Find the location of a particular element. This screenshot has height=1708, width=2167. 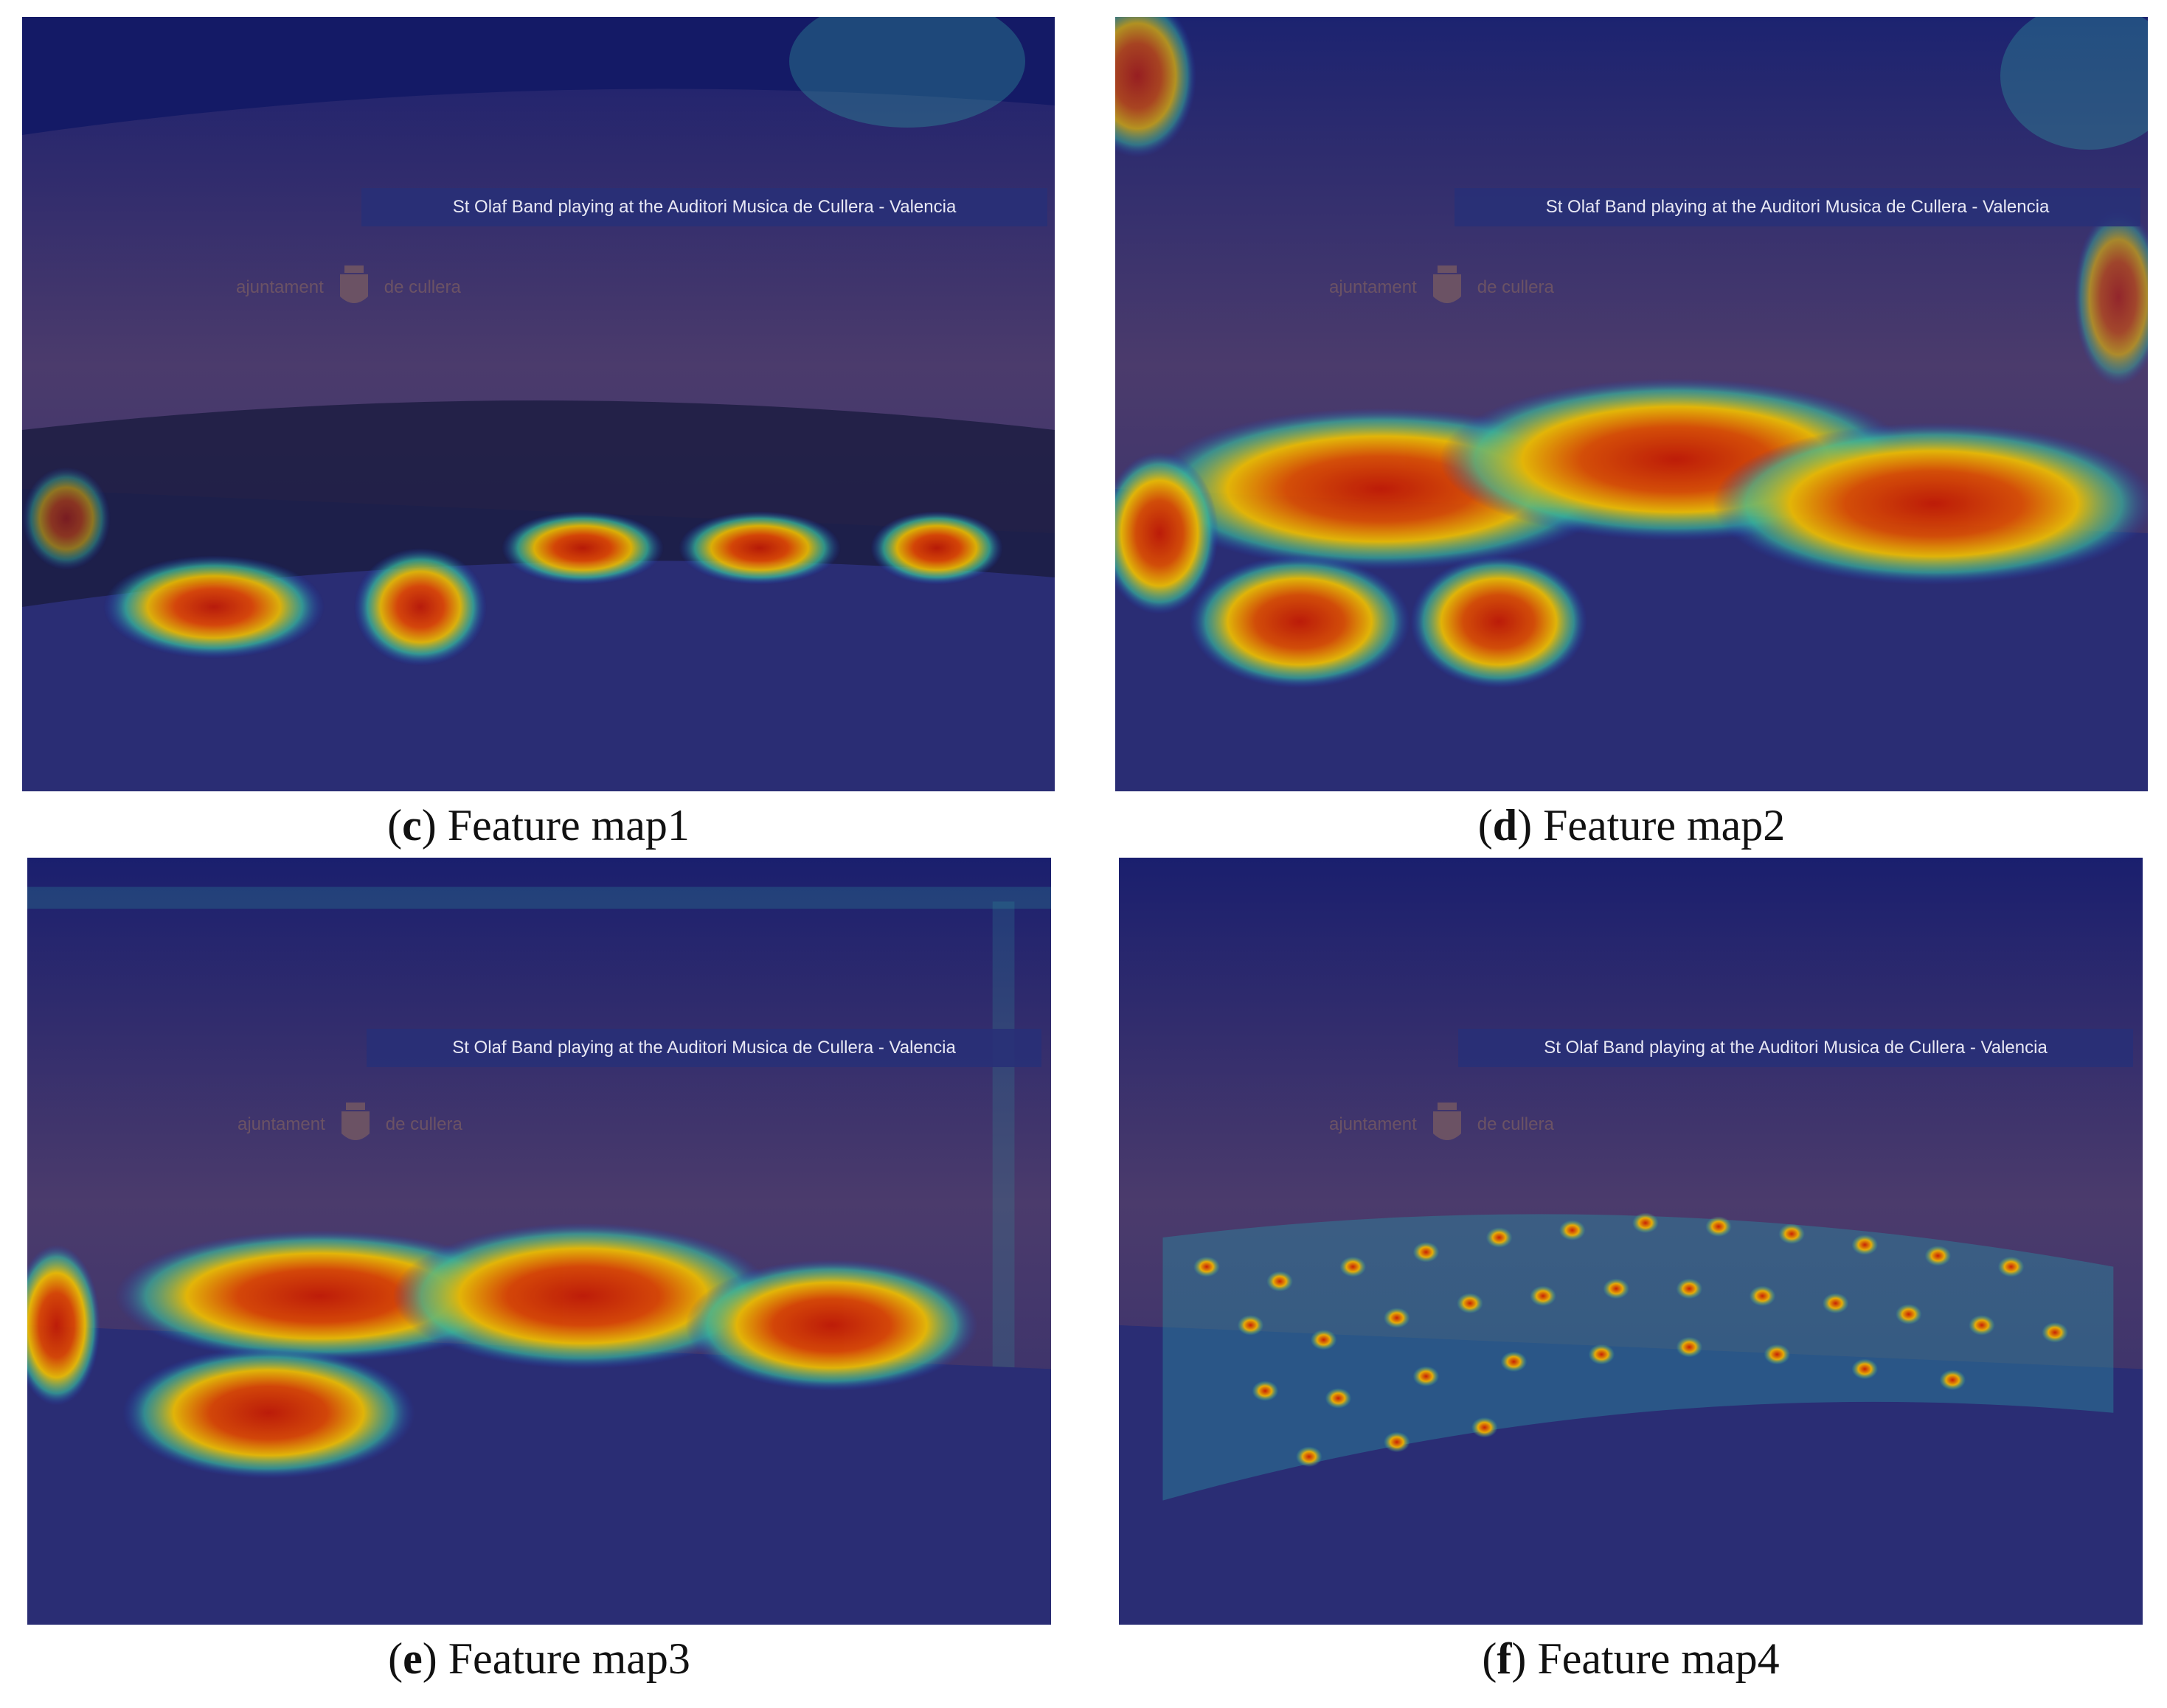

panel-caption-f: (f) Feature map4 is located at coordinates (1631, 1658).